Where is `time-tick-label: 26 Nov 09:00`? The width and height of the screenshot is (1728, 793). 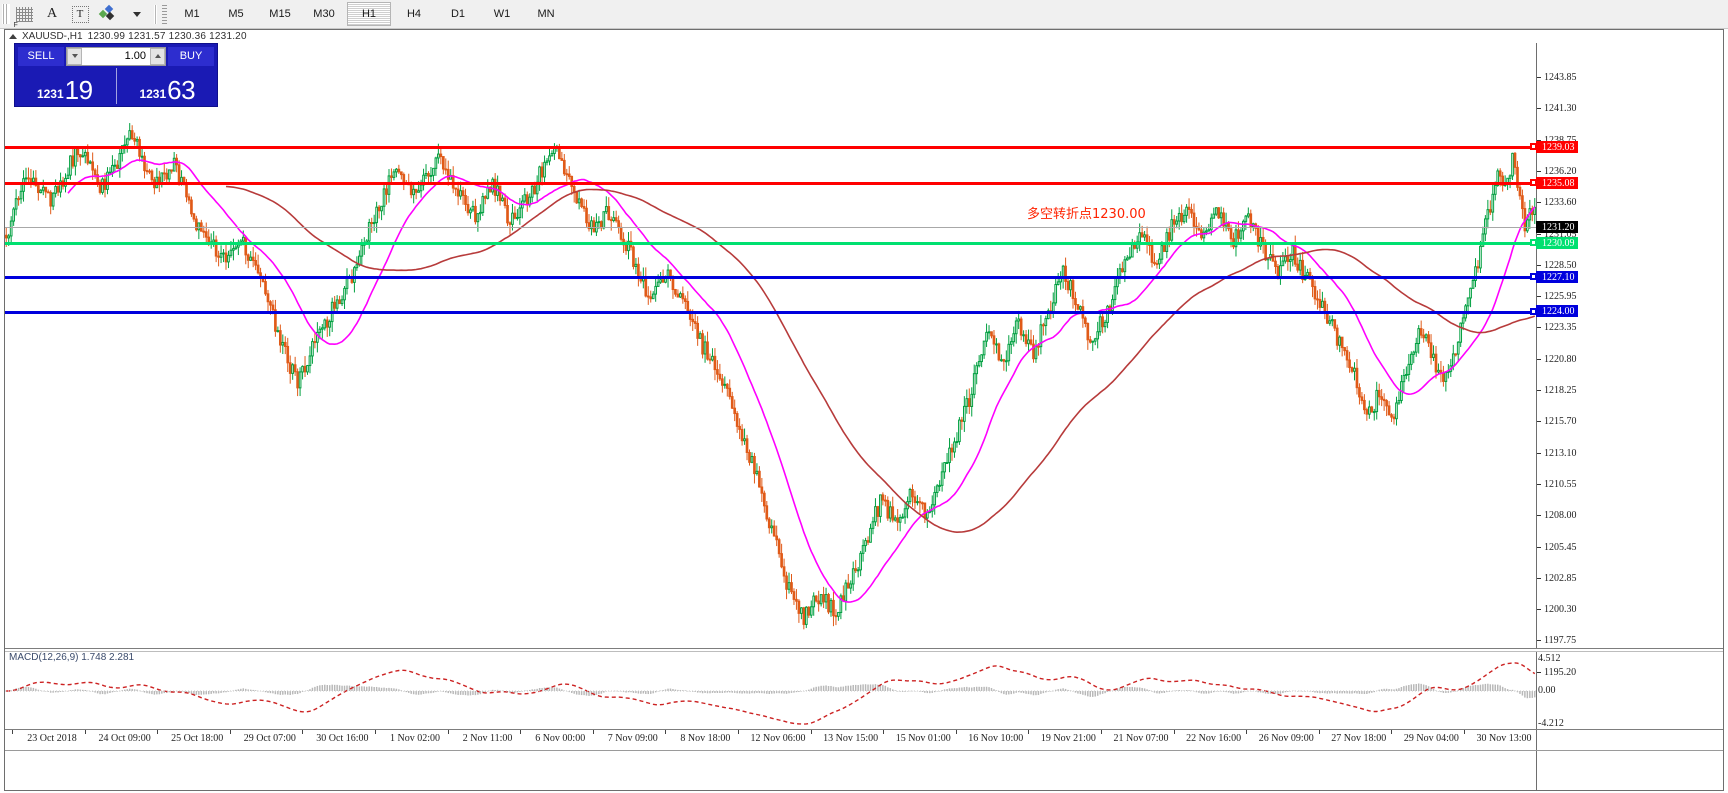
time-tick-label: 26 Nov 09:00 is located at coordinates (1286, 738).